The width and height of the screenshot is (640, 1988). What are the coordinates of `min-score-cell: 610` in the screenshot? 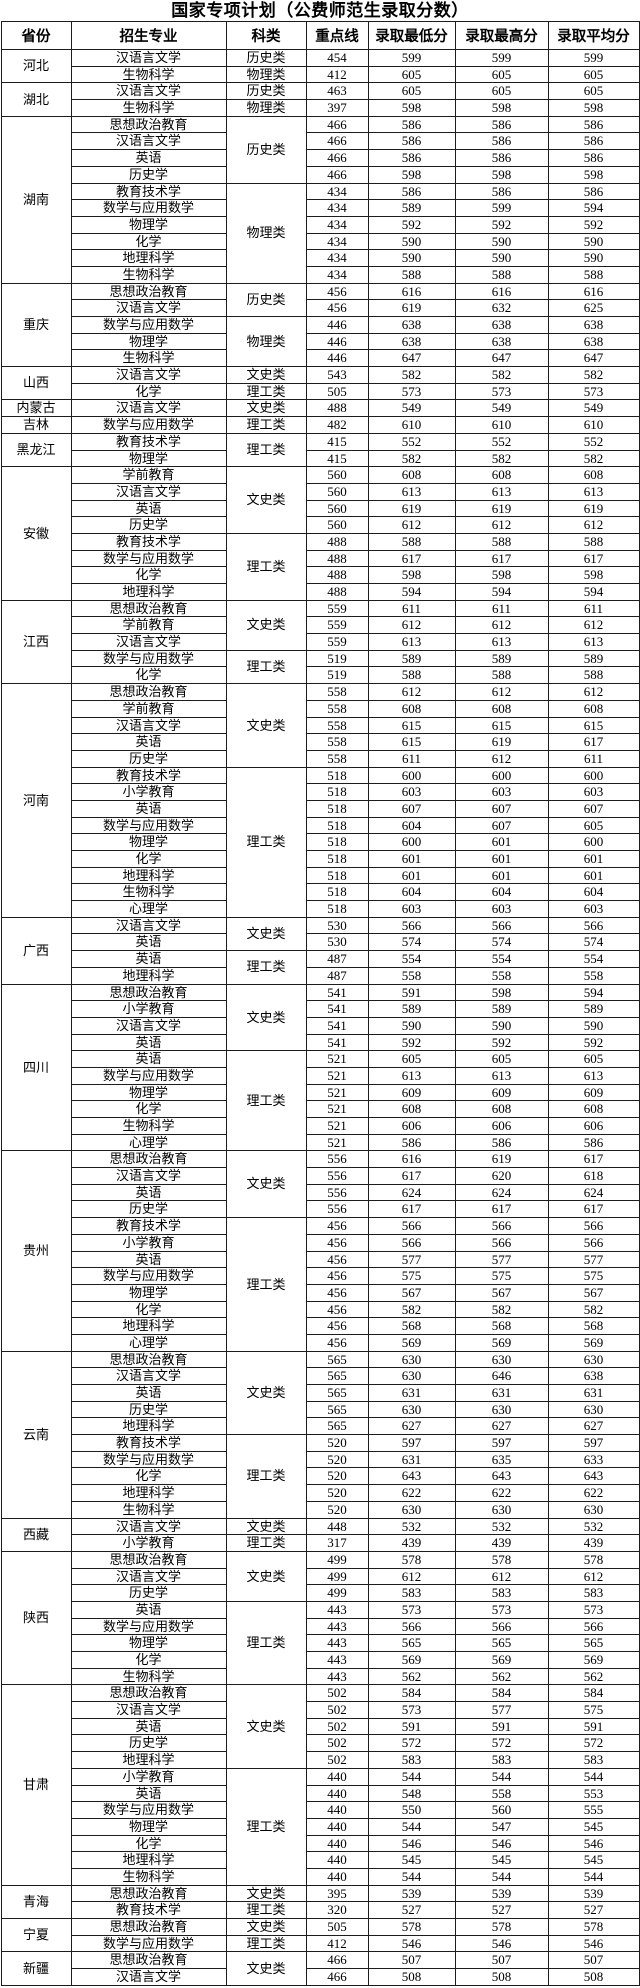 It's located at (411, 425).